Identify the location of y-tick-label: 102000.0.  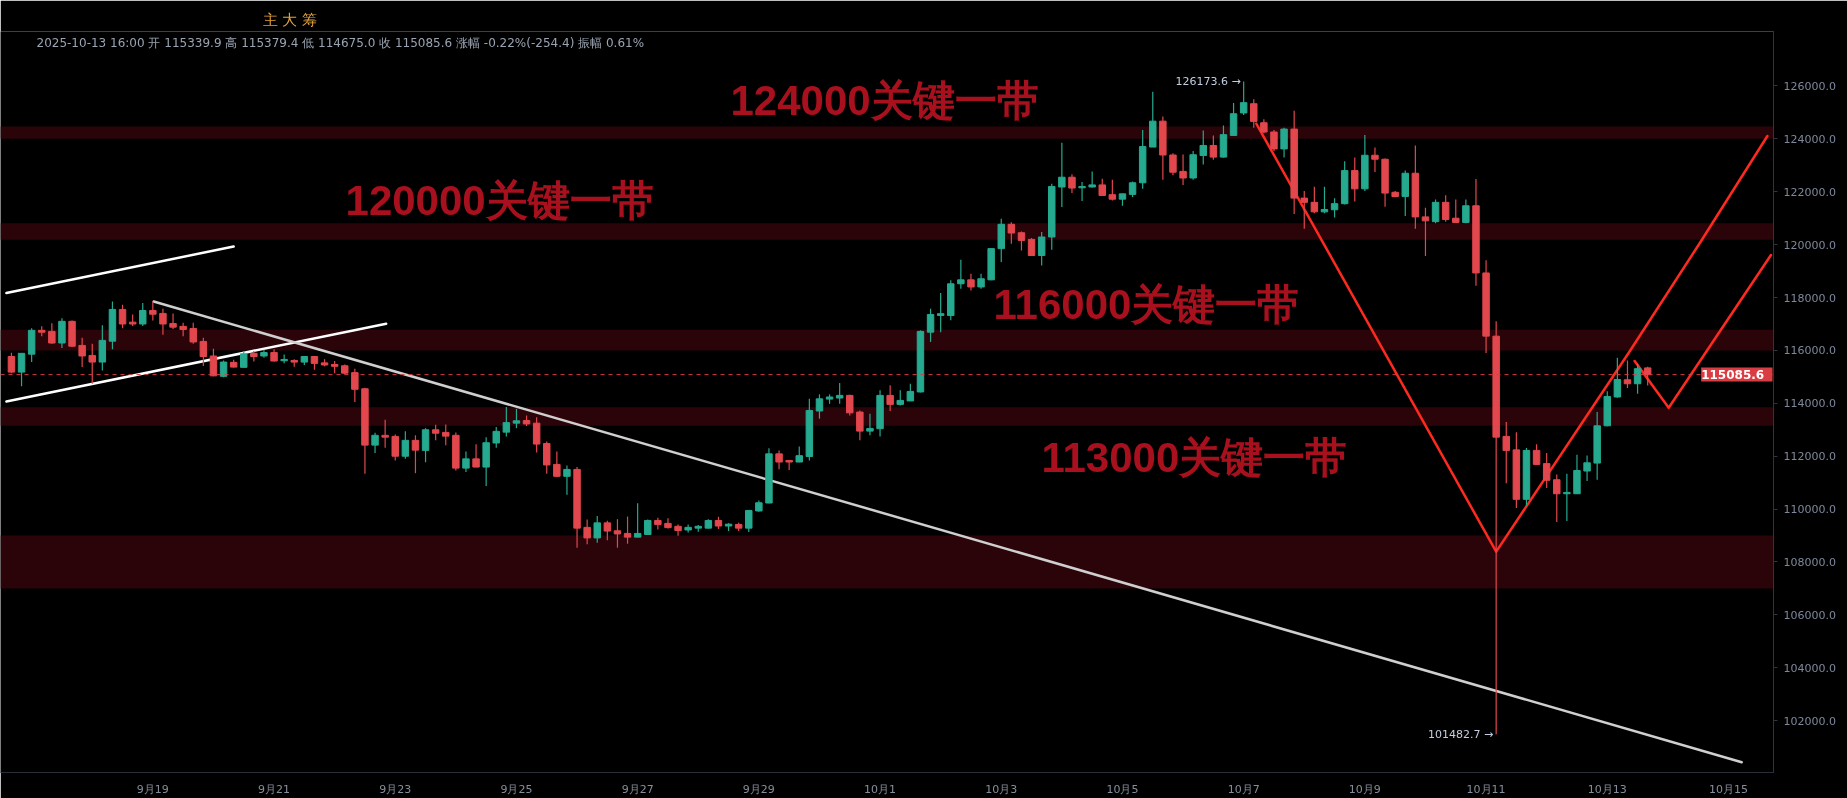
(1809, 721).